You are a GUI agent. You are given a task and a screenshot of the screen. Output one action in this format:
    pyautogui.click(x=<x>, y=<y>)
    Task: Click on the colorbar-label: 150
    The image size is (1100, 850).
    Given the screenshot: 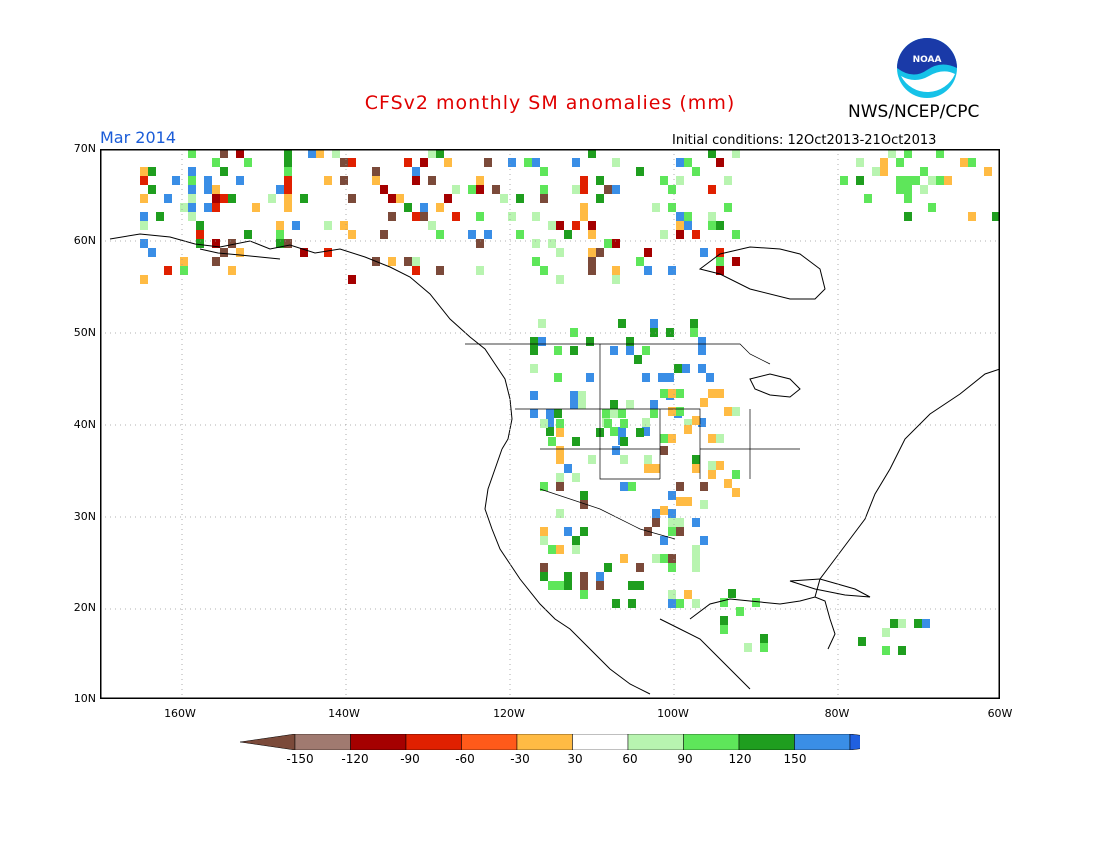 What is the action you would take?
    pyautogui.click(x=795, y=759)
    